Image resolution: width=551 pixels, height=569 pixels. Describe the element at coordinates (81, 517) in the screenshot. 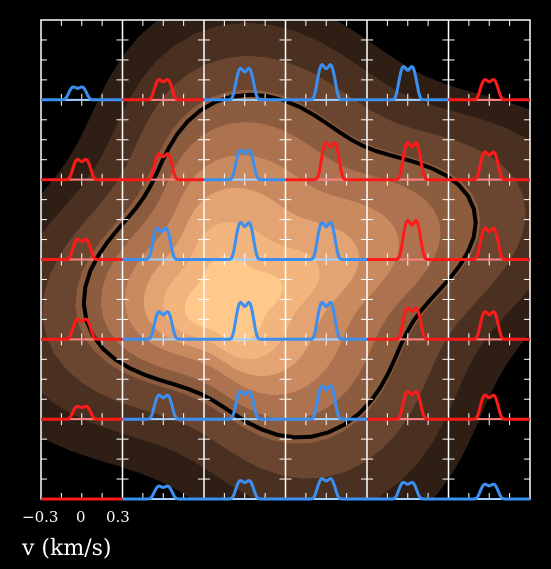

I see `x-tick-label-zero: 0` at that location.